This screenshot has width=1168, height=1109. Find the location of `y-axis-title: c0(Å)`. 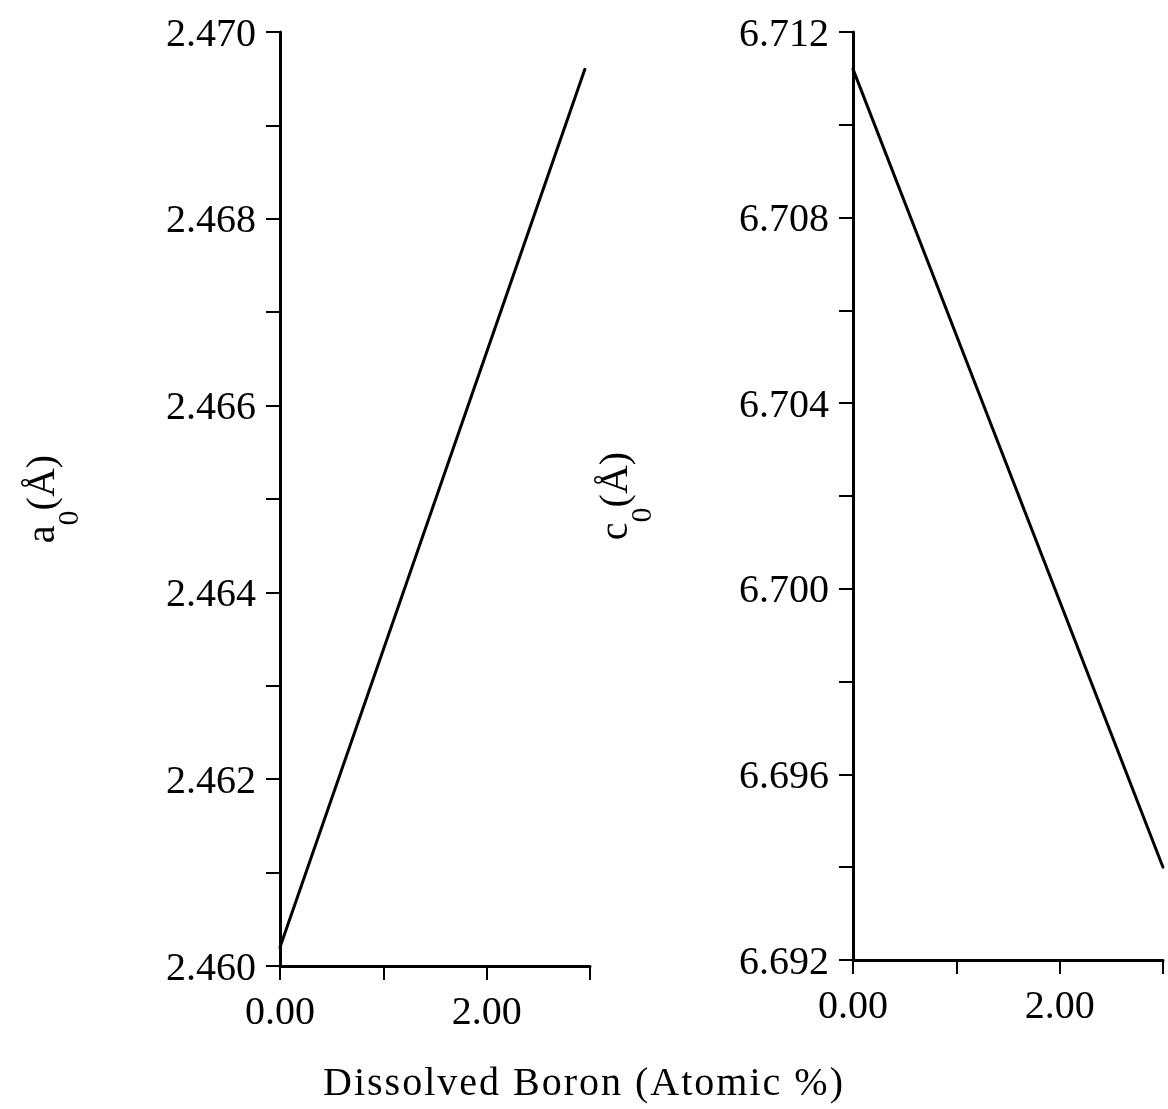

y-axis-title: c0(Å) is located at coordinates (623, 496).